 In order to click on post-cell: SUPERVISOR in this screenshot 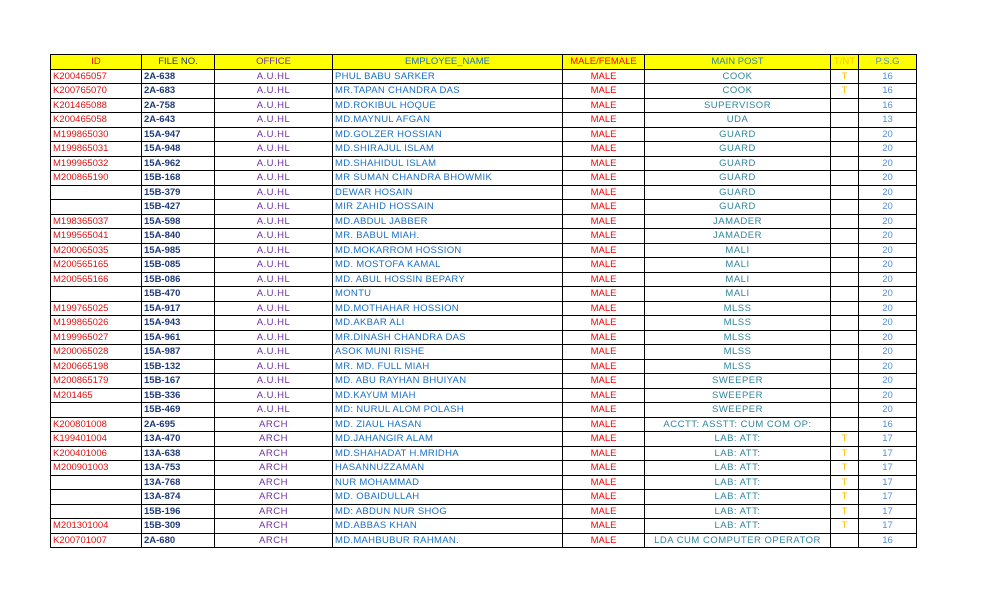, I will do `click(737, 105)`.